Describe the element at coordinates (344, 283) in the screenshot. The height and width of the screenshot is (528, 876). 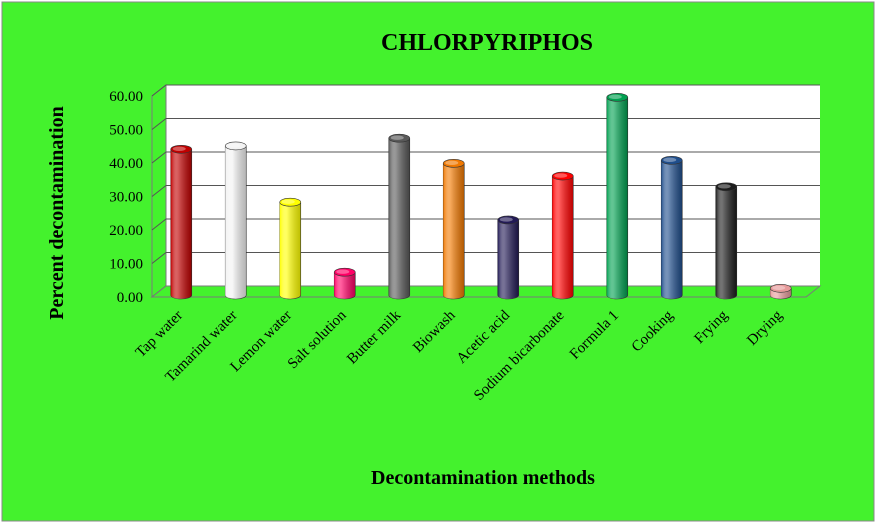
I see `bar-salt-solution` at that location.